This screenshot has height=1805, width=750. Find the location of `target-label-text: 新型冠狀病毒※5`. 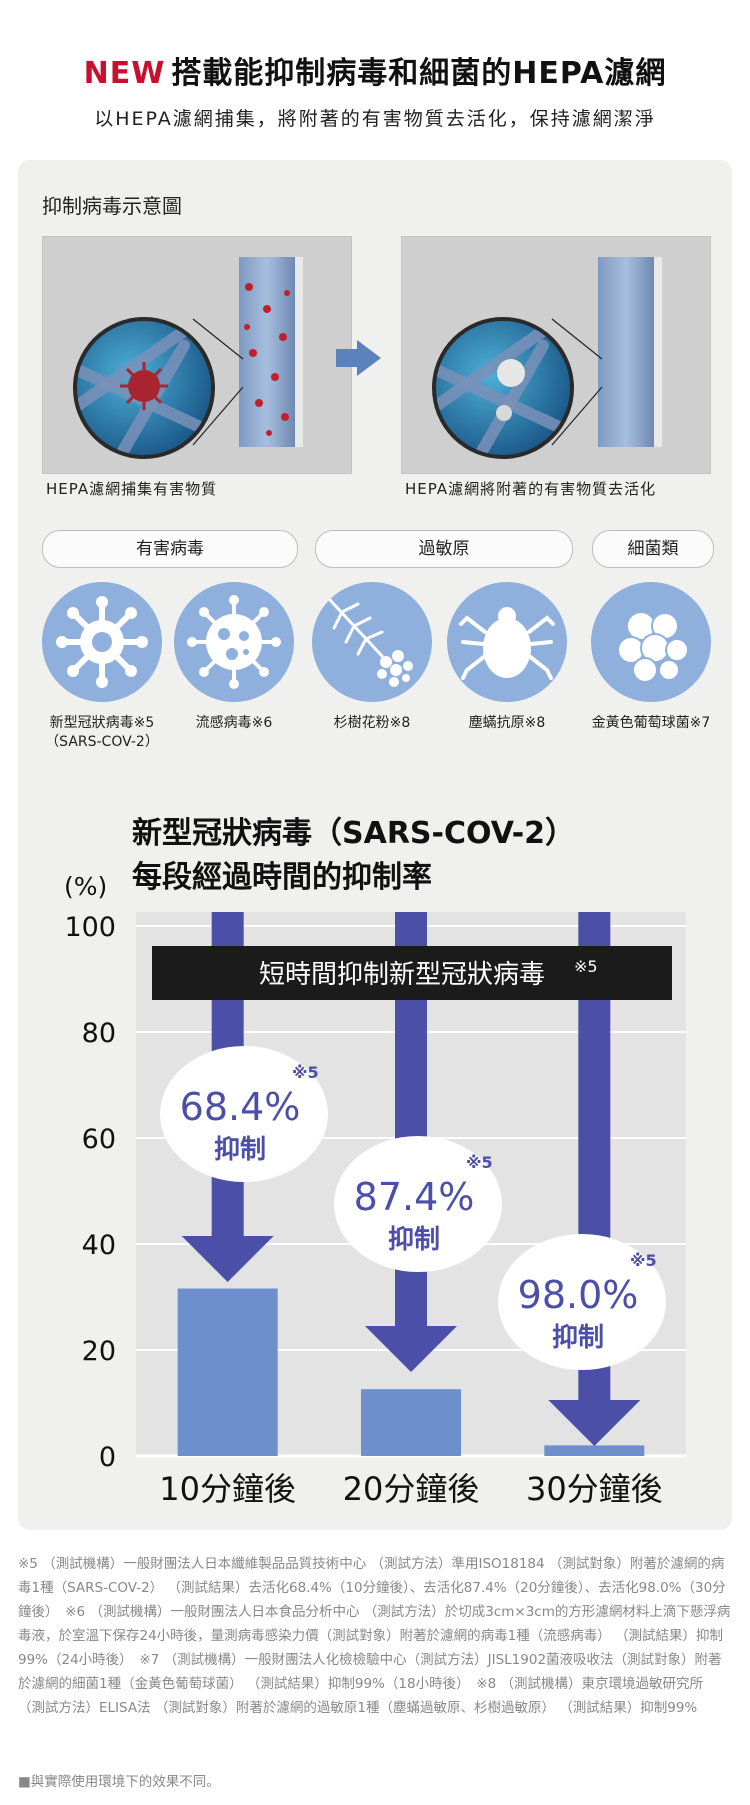

target-label-text: 新型冠狀病毒※5 is located at coordinates (102, 723).